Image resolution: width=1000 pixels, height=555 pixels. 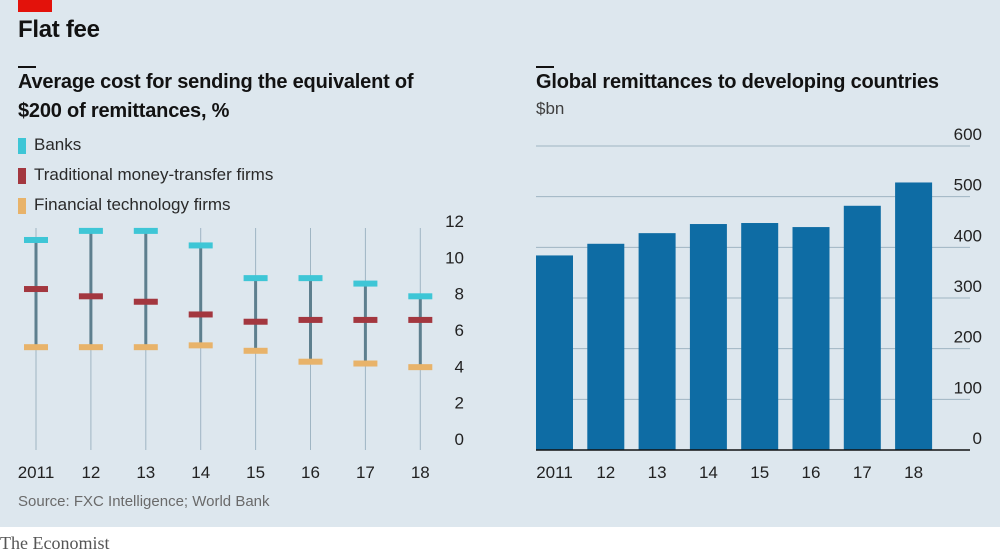 What do you see at coordinates (144, 501) in the screenshot?
I see `source-note: Source: FXC Intelligence; World Bank` at bounding box center [144, 501].